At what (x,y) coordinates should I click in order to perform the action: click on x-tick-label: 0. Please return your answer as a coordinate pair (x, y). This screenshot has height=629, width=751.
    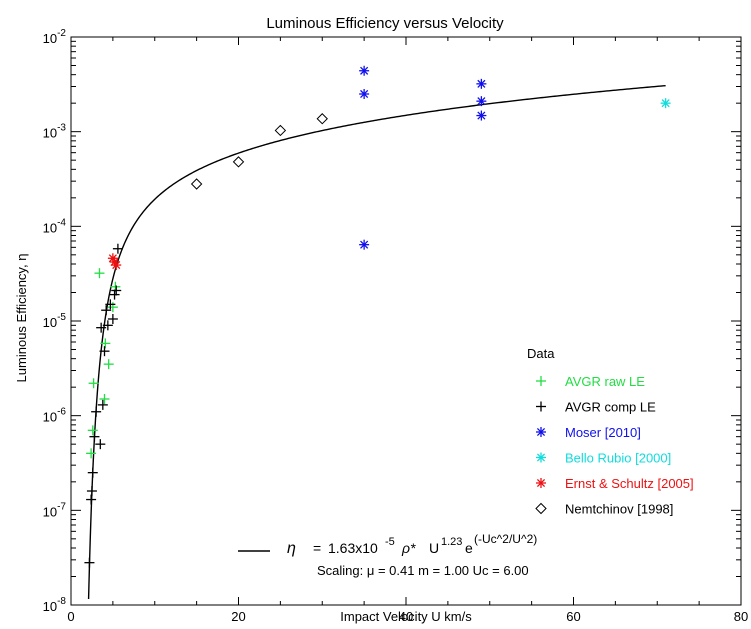
    Looking at the image, I should click on (70, 616).